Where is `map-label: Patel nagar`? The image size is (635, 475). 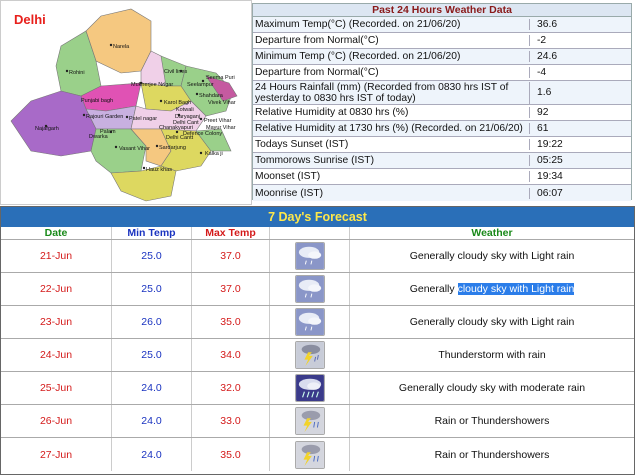
map-label: Patel nagar is located at coordinates (143, 119).